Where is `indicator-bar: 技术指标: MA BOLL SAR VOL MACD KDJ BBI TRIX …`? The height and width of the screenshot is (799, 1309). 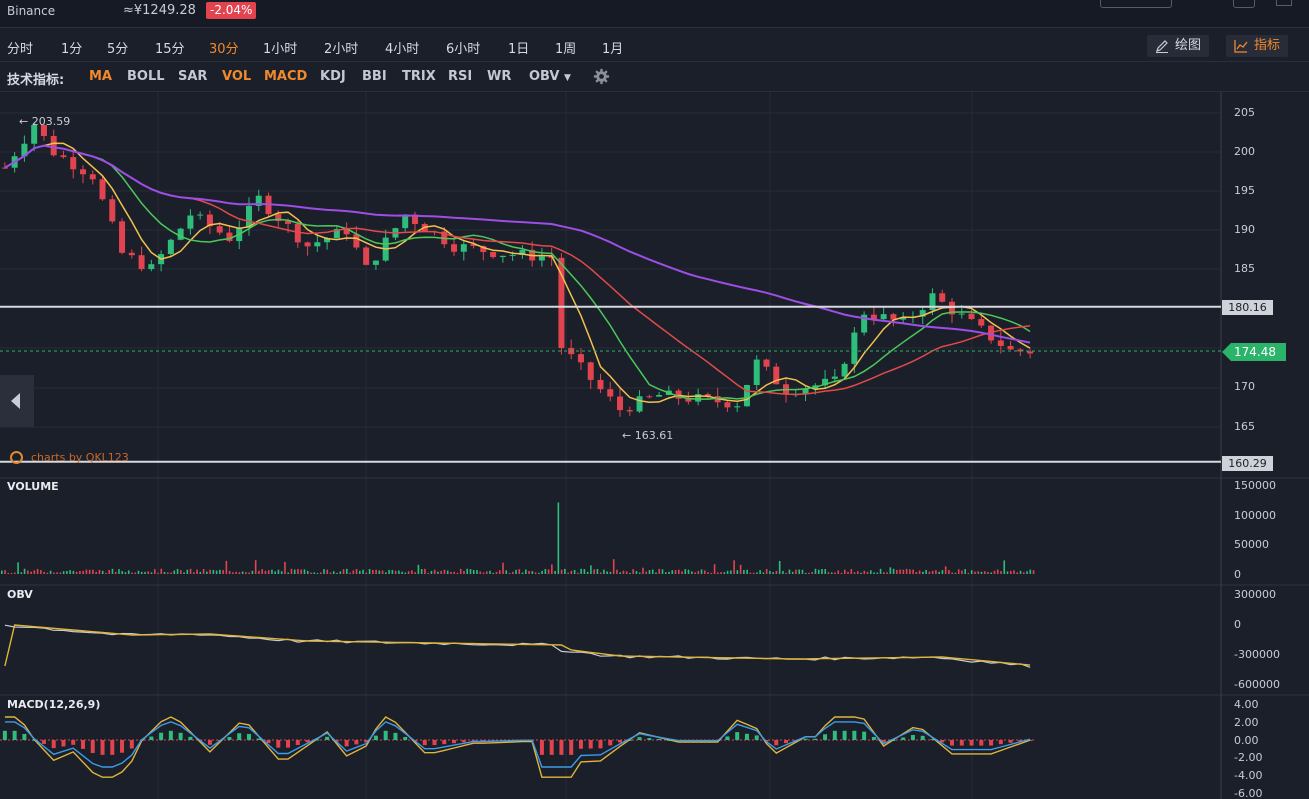 indicator-bar: 技术指标: MA BOLL SAR VOL MACD KDJ BBI TRIX … is located at coordinates (654, 77).